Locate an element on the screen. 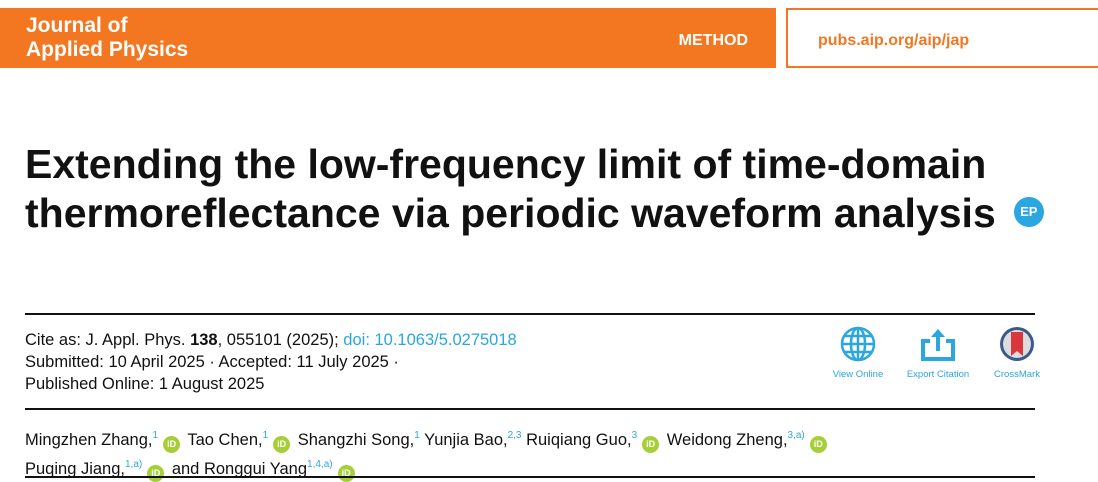 The width and height of the screenshot is (1098, 482). author-name: Weidong Zheng, is located at coordinates (727, 440).